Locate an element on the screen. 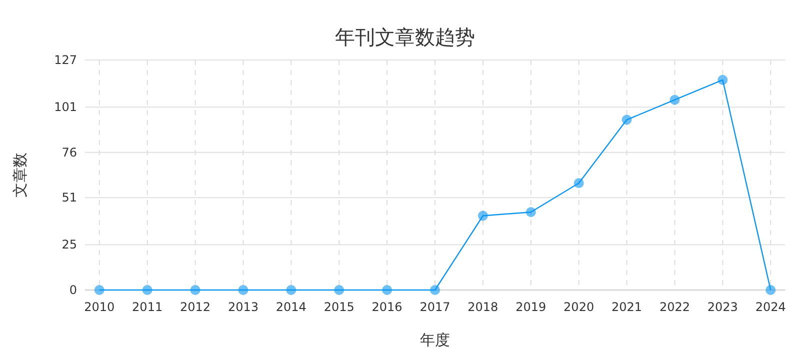  y-tick-label: 25 is located at coordinates (69, 245).